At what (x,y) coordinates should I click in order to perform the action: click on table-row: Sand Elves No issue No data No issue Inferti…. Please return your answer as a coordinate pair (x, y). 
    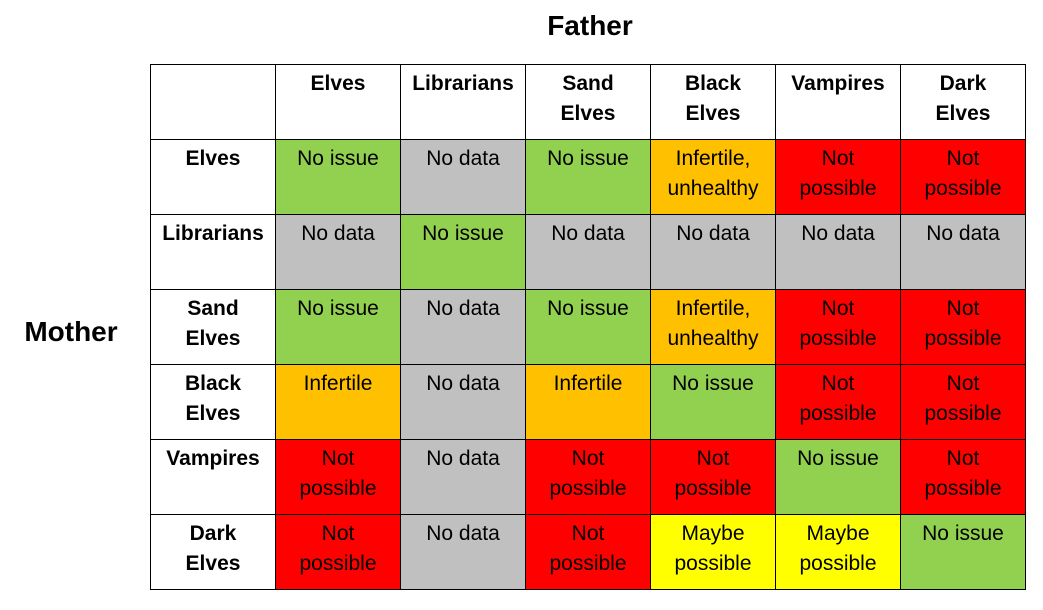
    Looking at the image, I should click on (588, 327).